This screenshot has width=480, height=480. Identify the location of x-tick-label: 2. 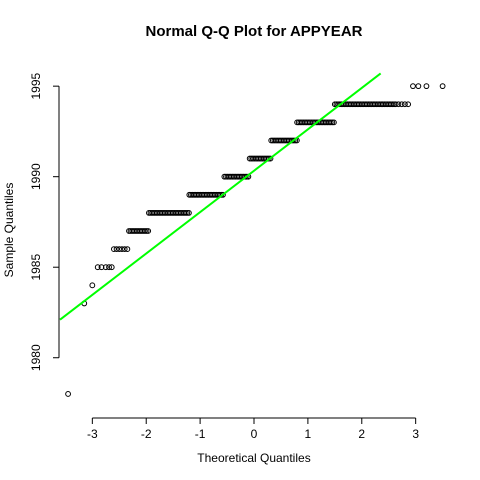
(361, 434).